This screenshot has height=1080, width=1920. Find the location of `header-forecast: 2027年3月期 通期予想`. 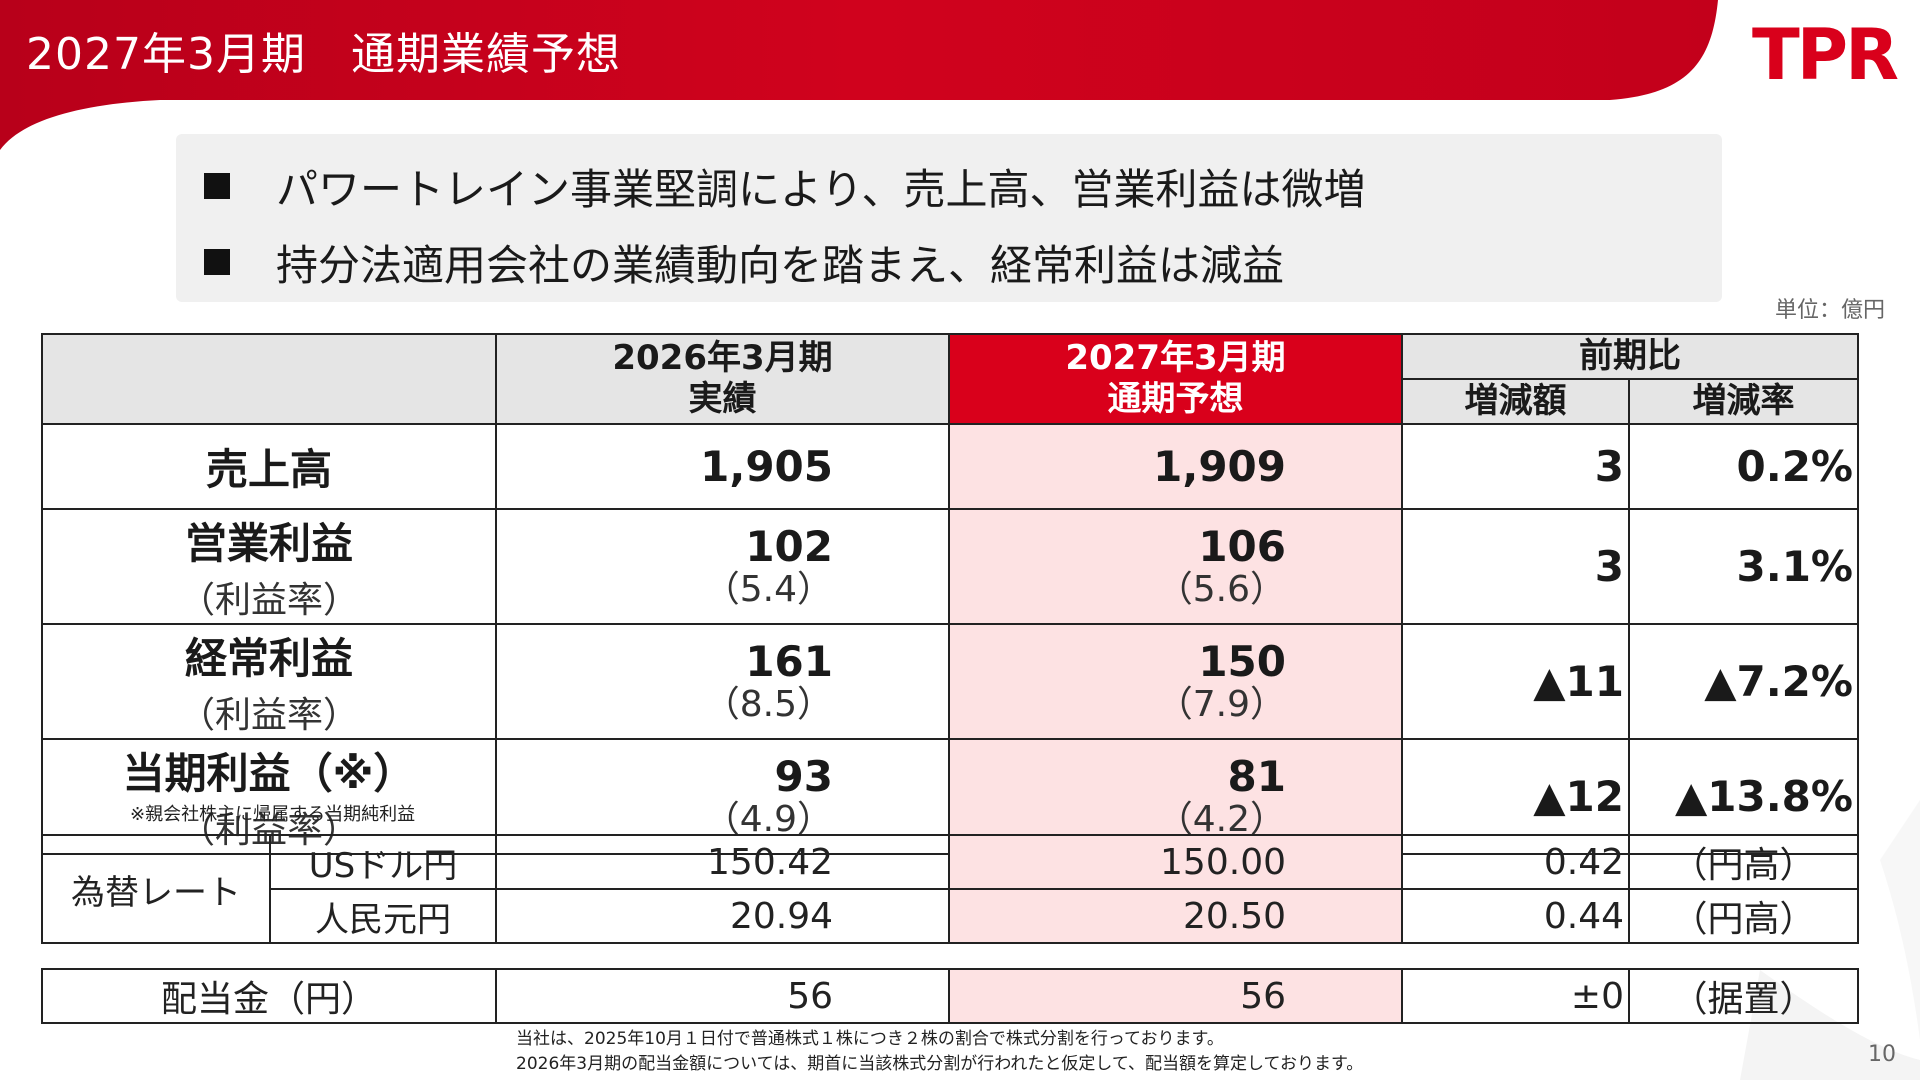

header-forecast: 2027年3月期 通期予想 is located at coordinates (1175, 379).